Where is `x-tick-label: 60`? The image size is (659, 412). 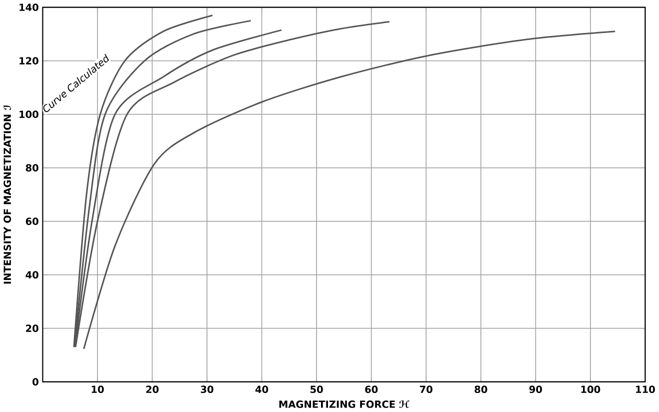 x-tick-label: 60 is located at coordinates (371, 390).